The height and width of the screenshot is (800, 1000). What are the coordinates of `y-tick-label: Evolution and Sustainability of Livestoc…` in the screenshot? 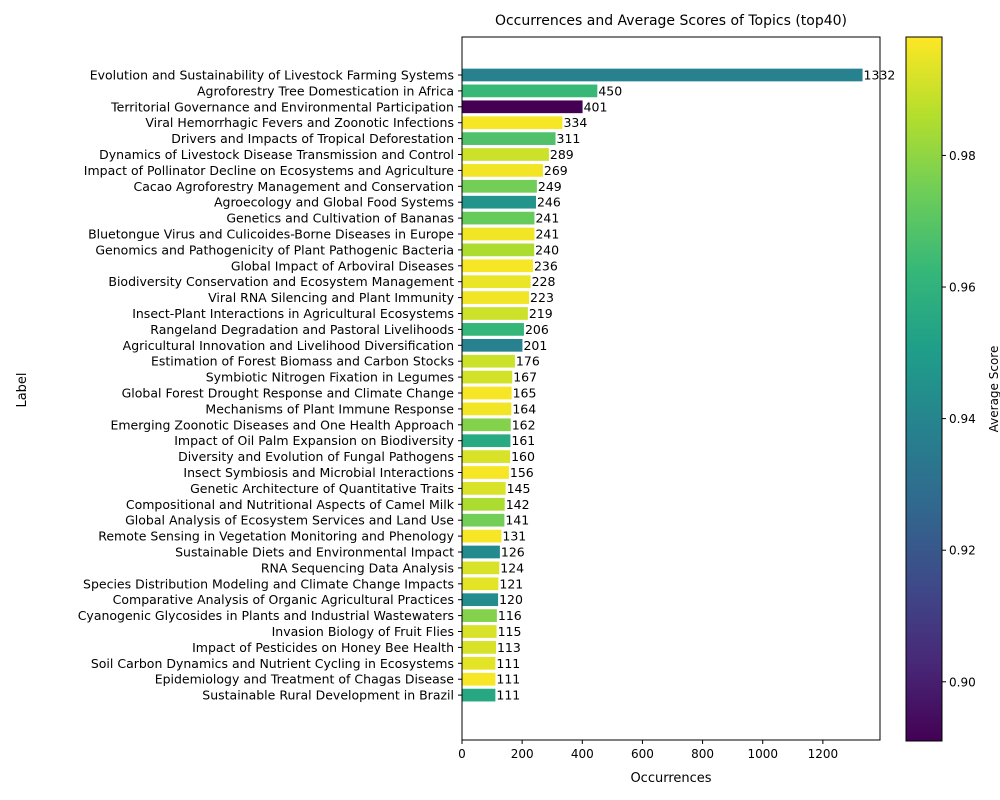 It's located at (272, 75).